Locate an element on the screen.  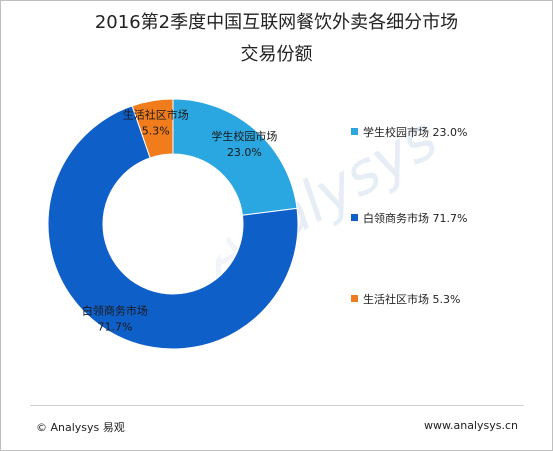
legend-item-business: 白领商务市场 71.7% is located at coordinates (451, 218).